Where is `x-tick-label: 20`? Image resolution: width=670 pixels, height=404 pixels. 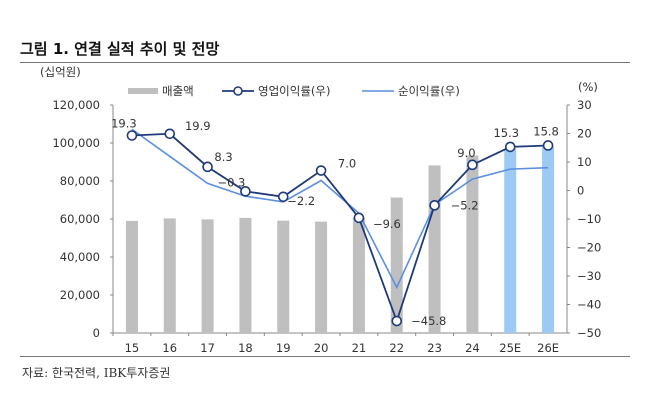 x-tick-label: 20 is located at coordinates (321, 348).